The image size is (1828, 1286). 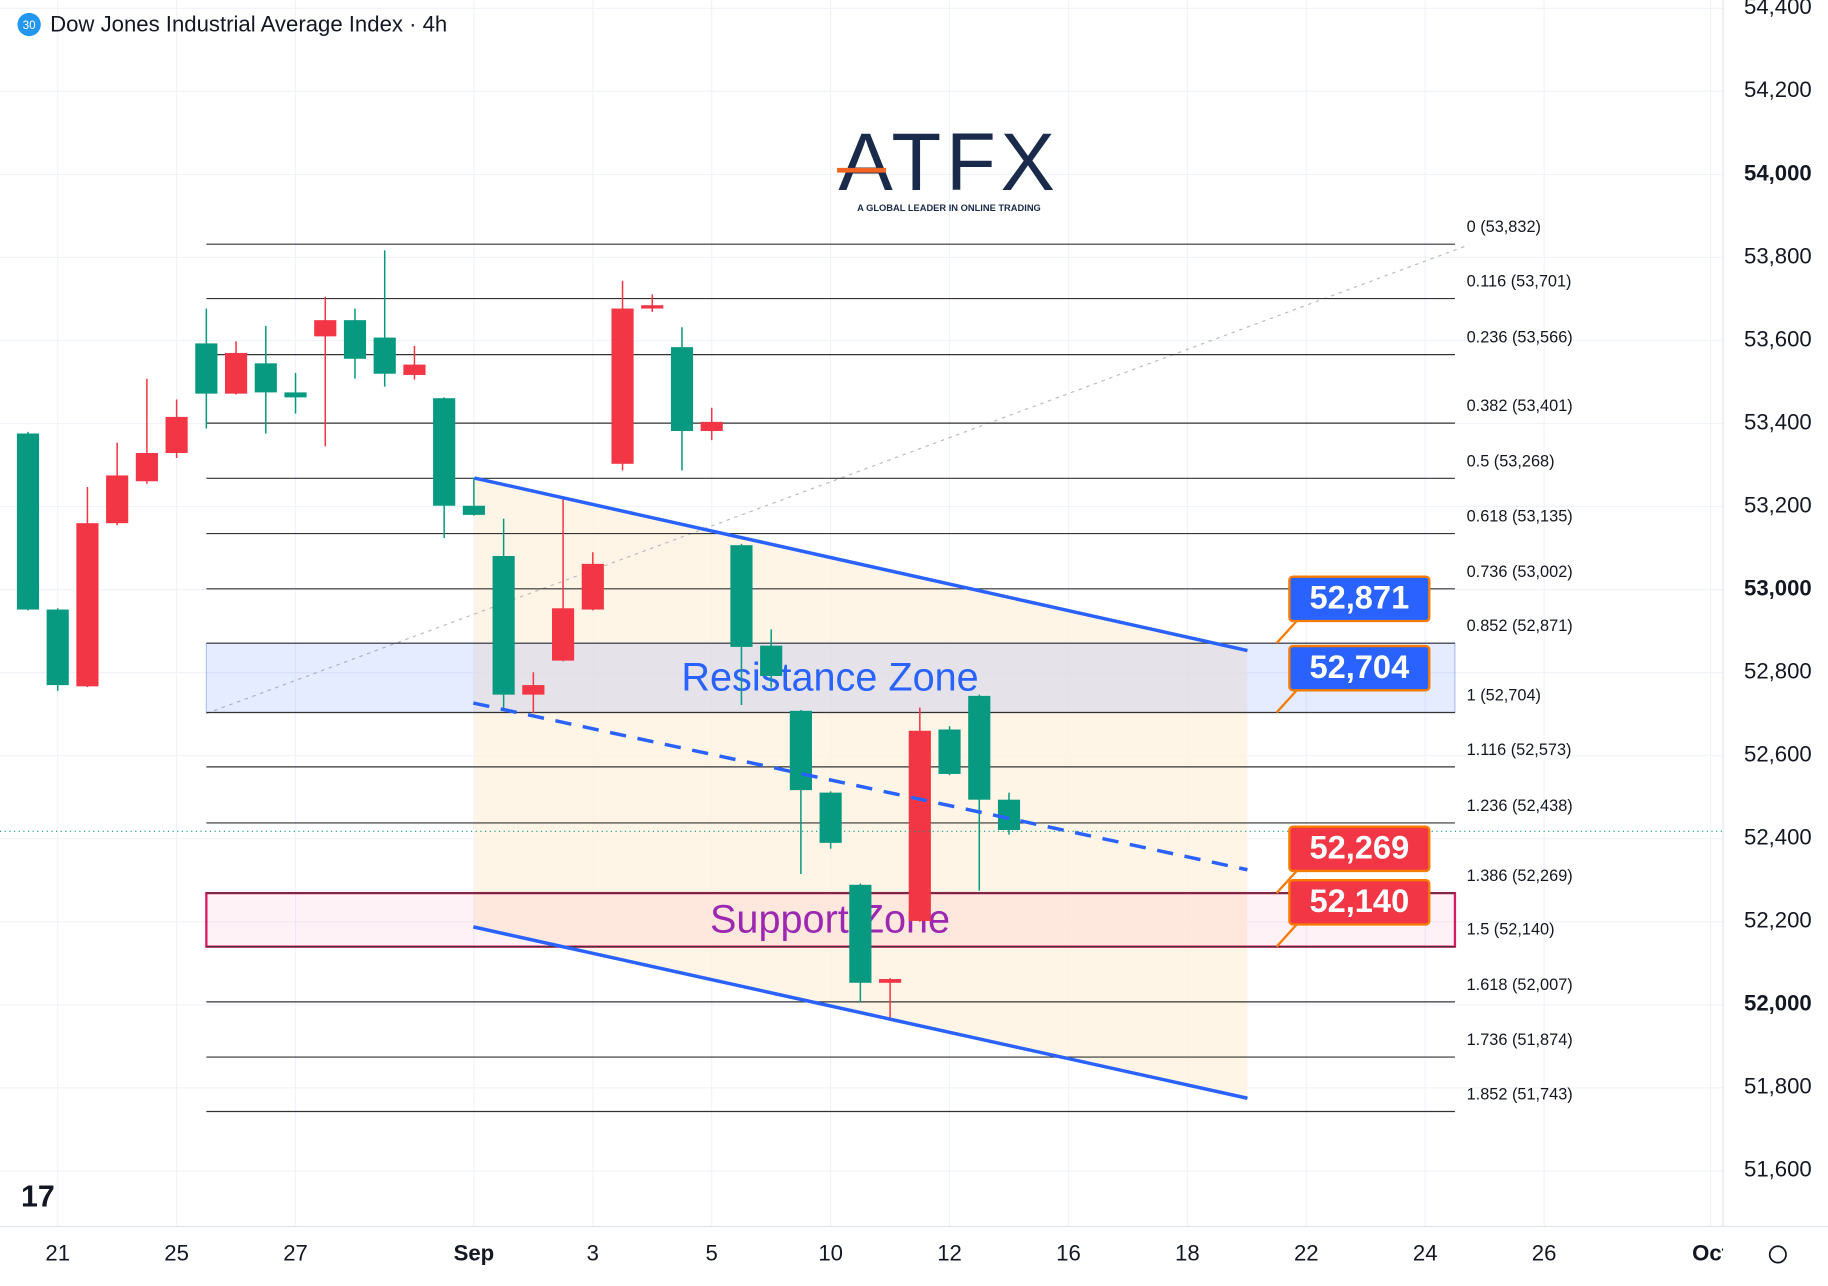 I want to click on fib-label: 1.852 (51,743), so click(x=1520, y=1094).